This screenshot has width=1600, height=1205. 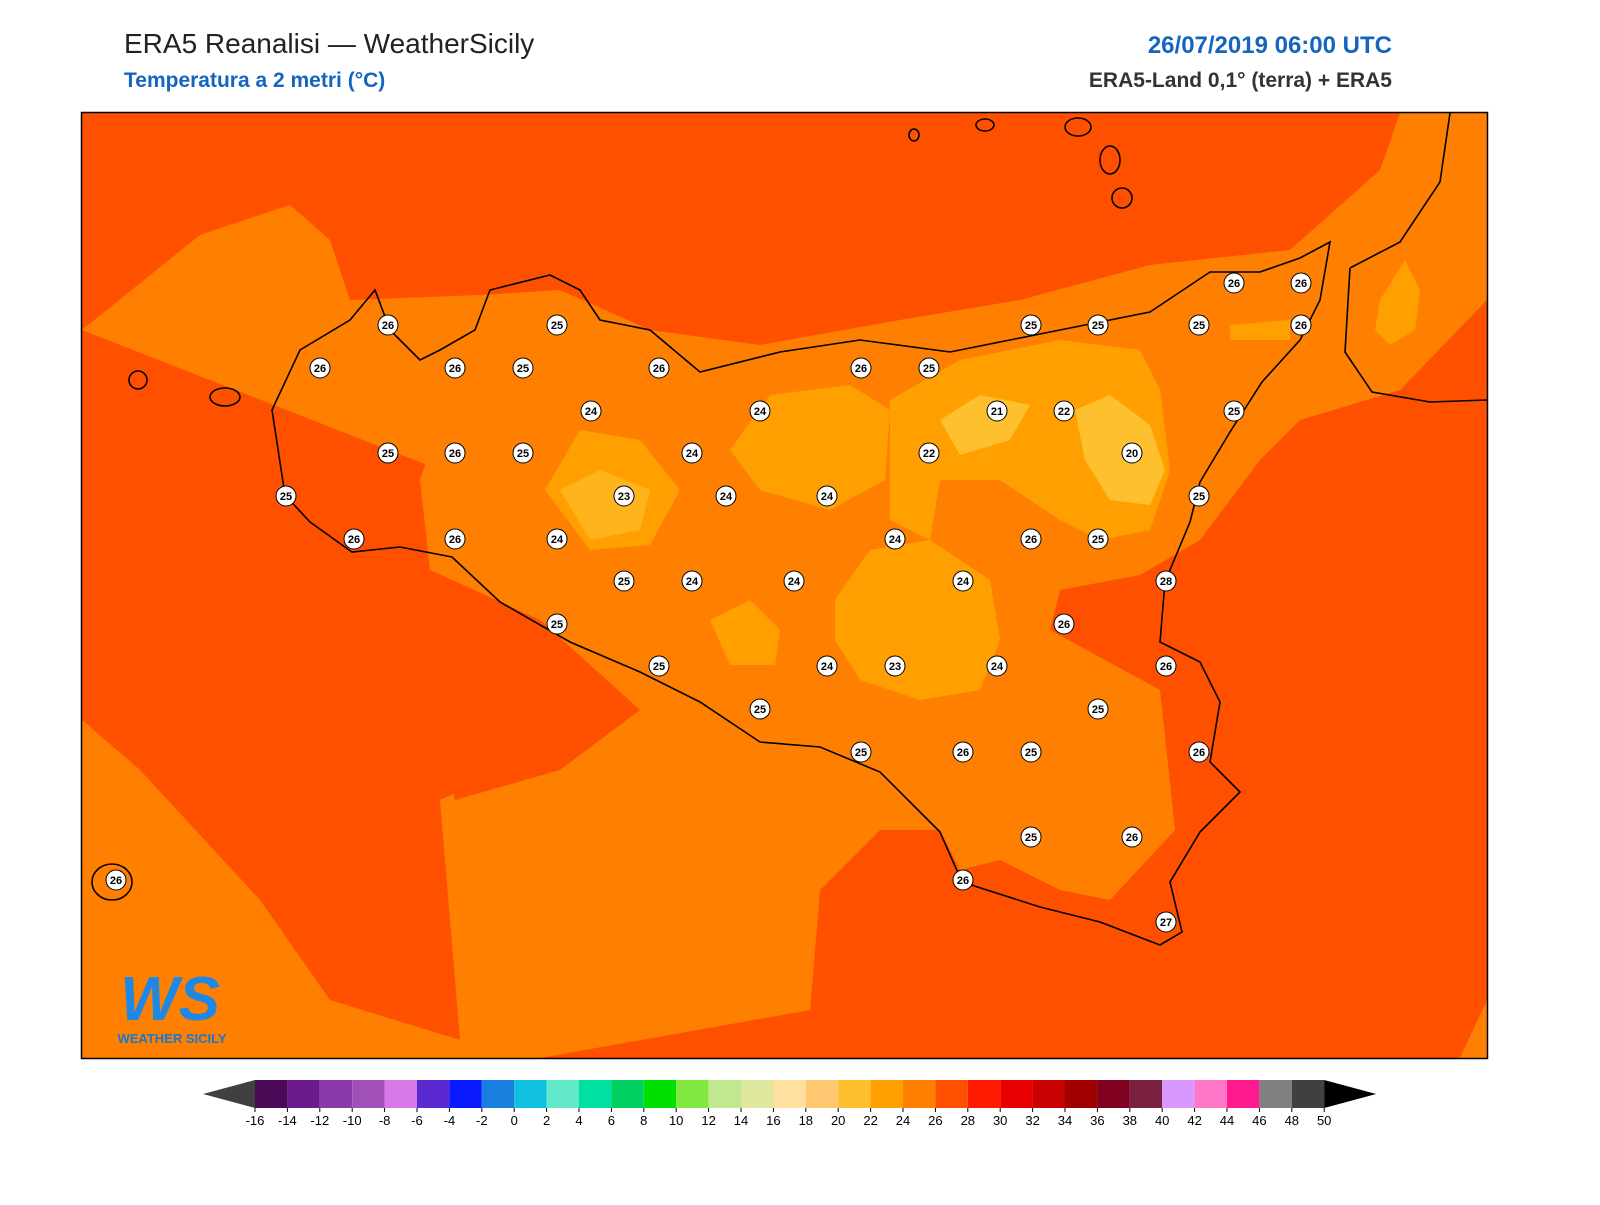 I want to click on colorbar-tick-label: 4, so click(x=578, y=1120).